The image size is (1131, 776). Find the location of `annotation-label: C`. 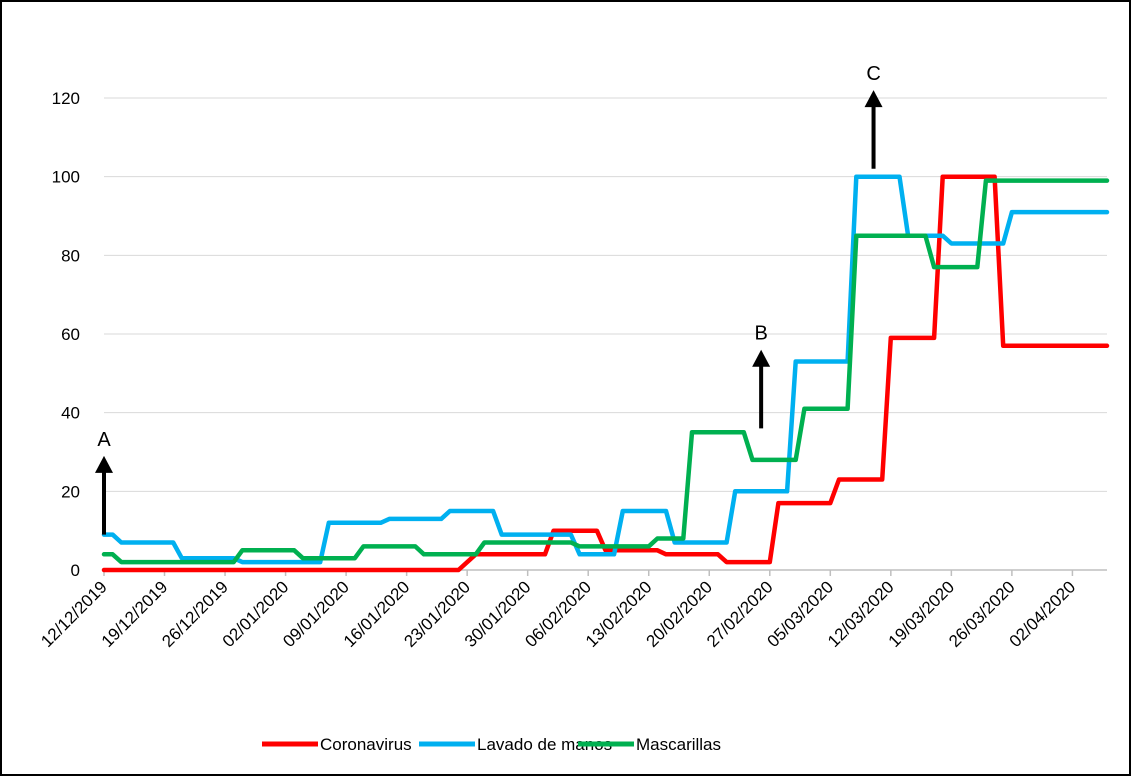

annotation-label: C is located at coordinates (873, 74).